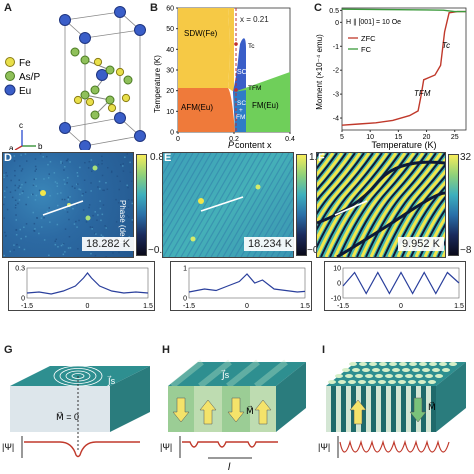 Image resolution: width=474 pixels, height=474 pixels. I want to click on panel-g-label: G, so click(8, 350).